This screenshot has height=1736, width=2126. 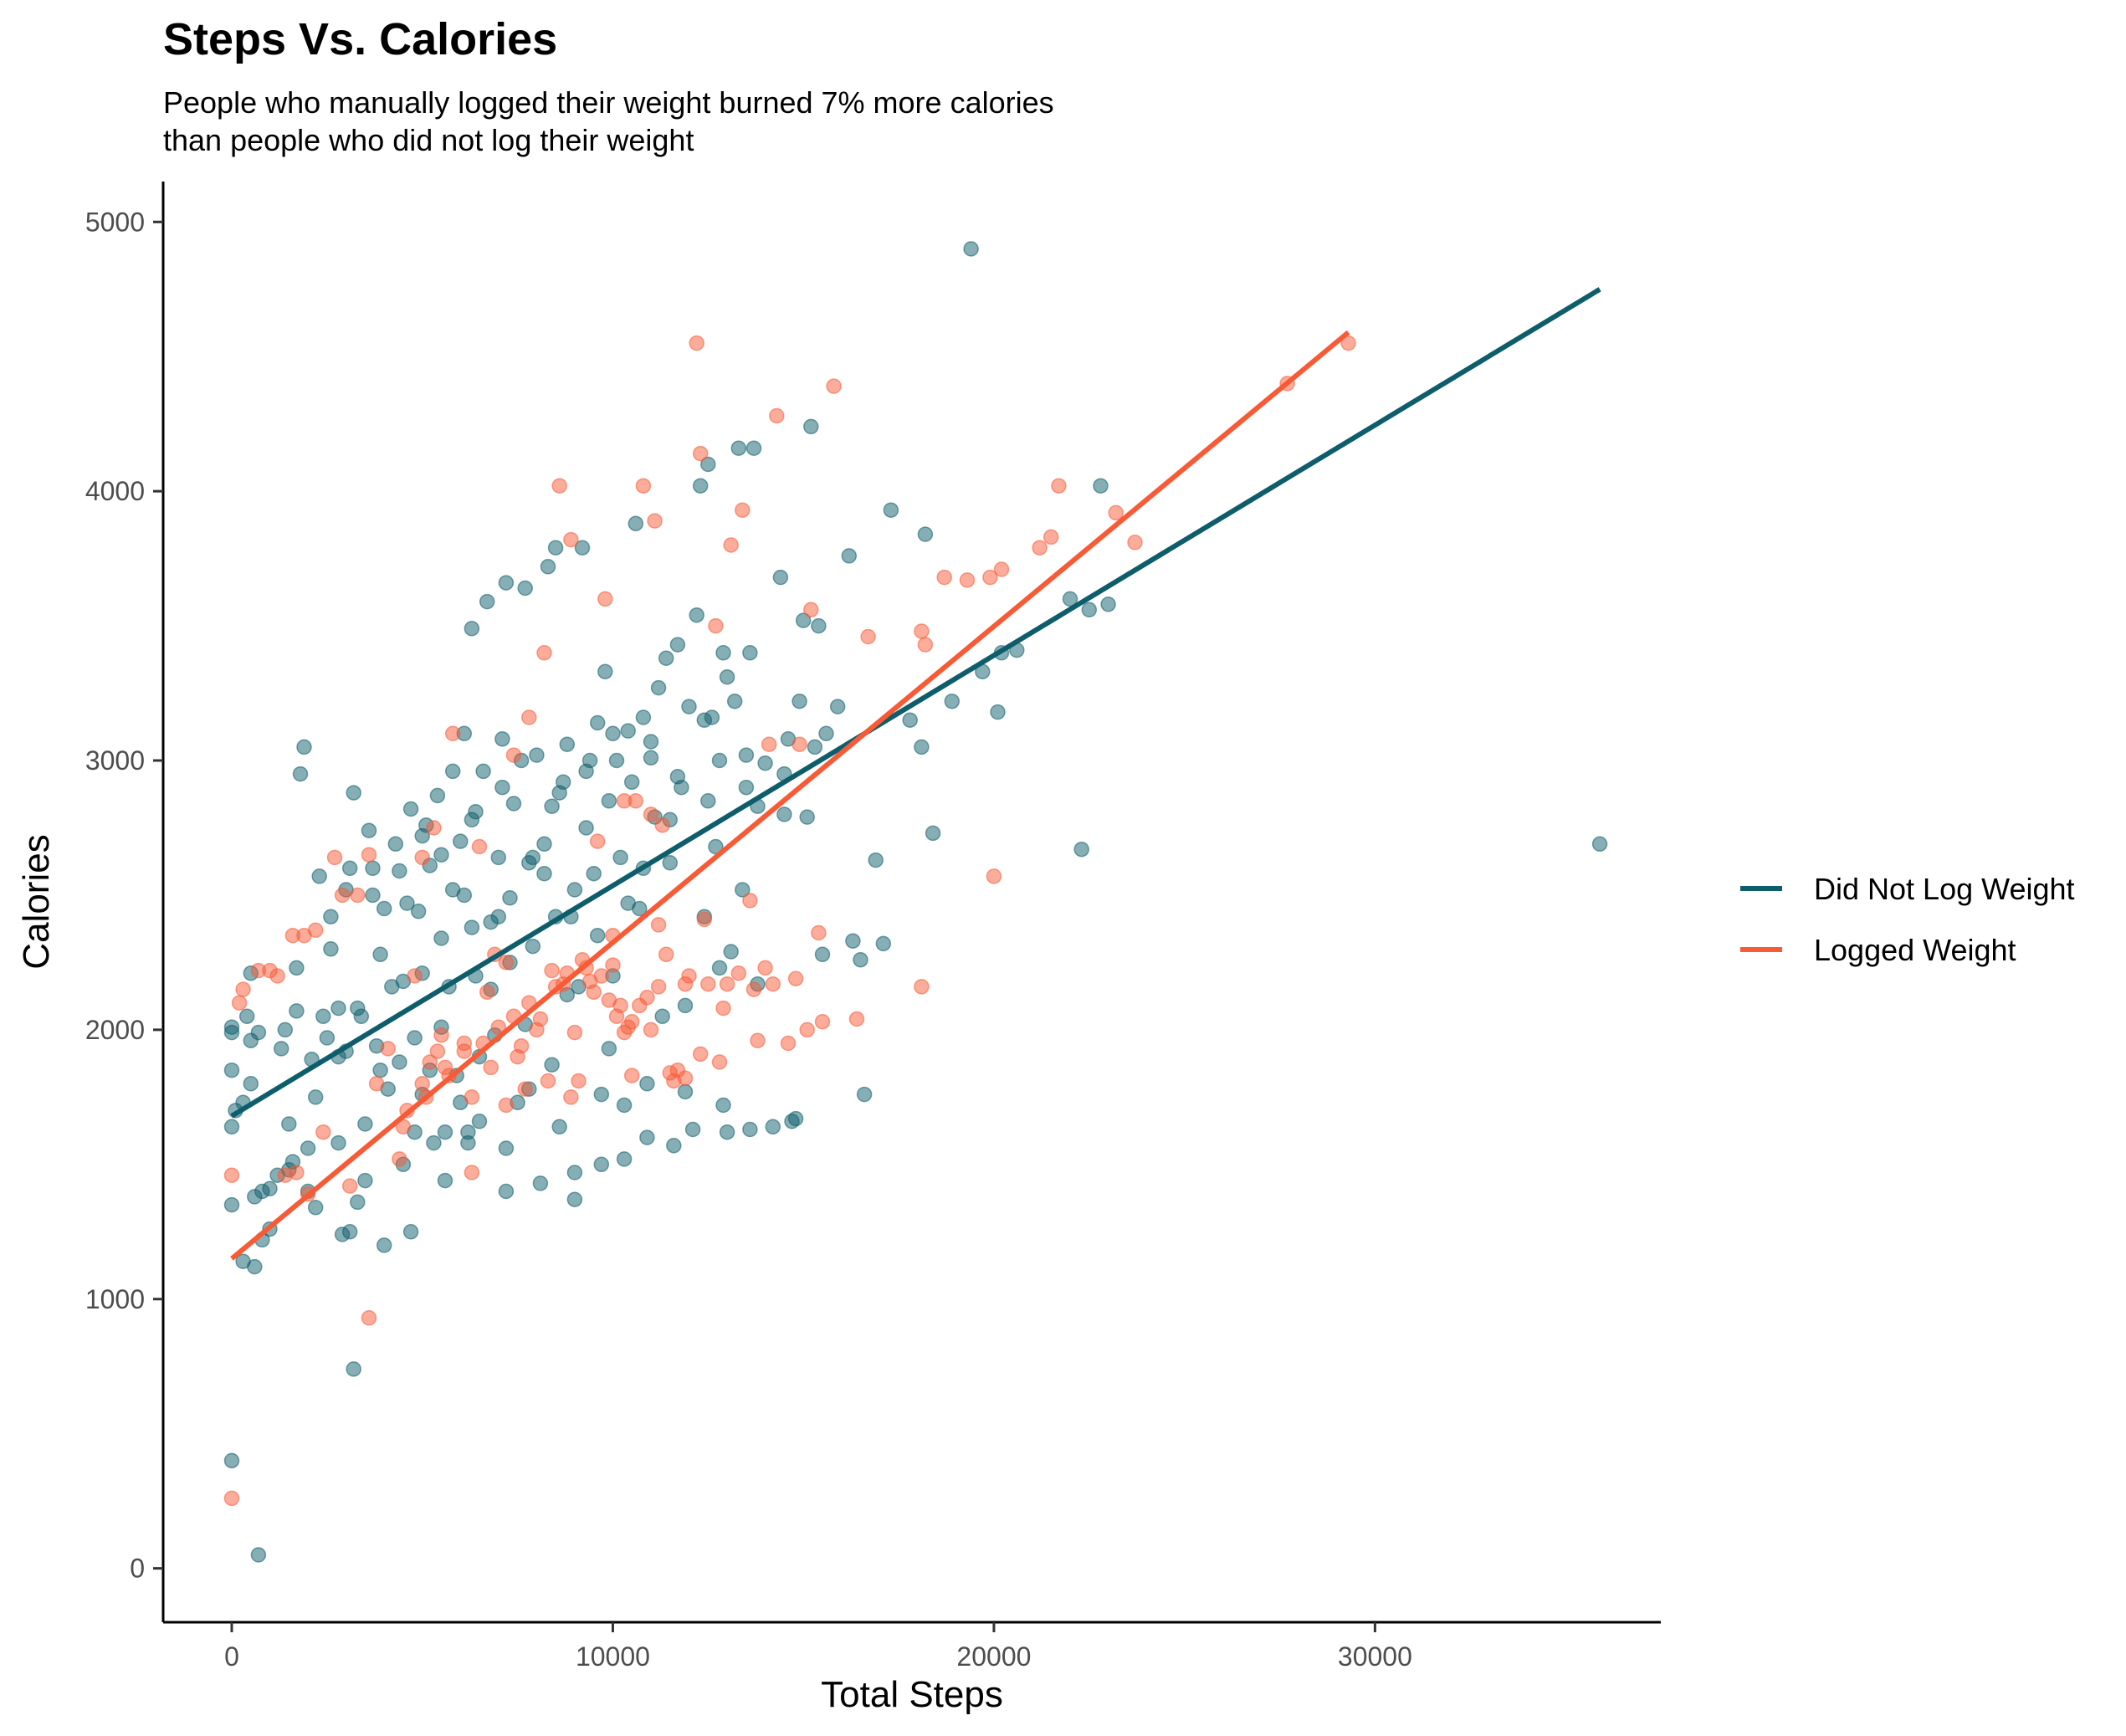 I want to click on y-tick-label: 3000, so click(x=115, y=760).